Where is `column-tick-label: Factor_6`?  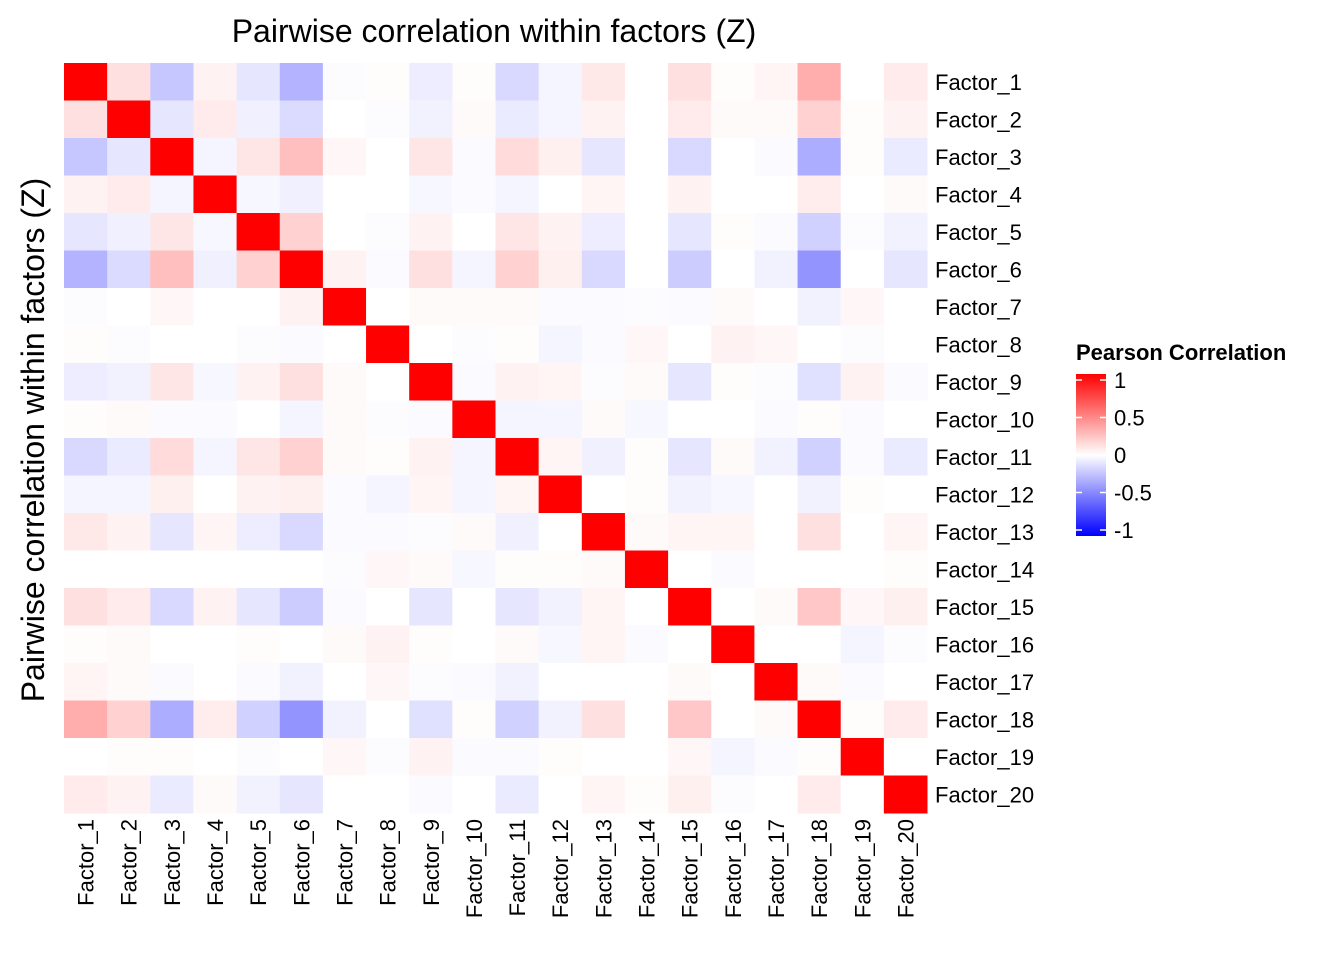 column-tick-label: Factor_6 is located at coordinates (301, 862).